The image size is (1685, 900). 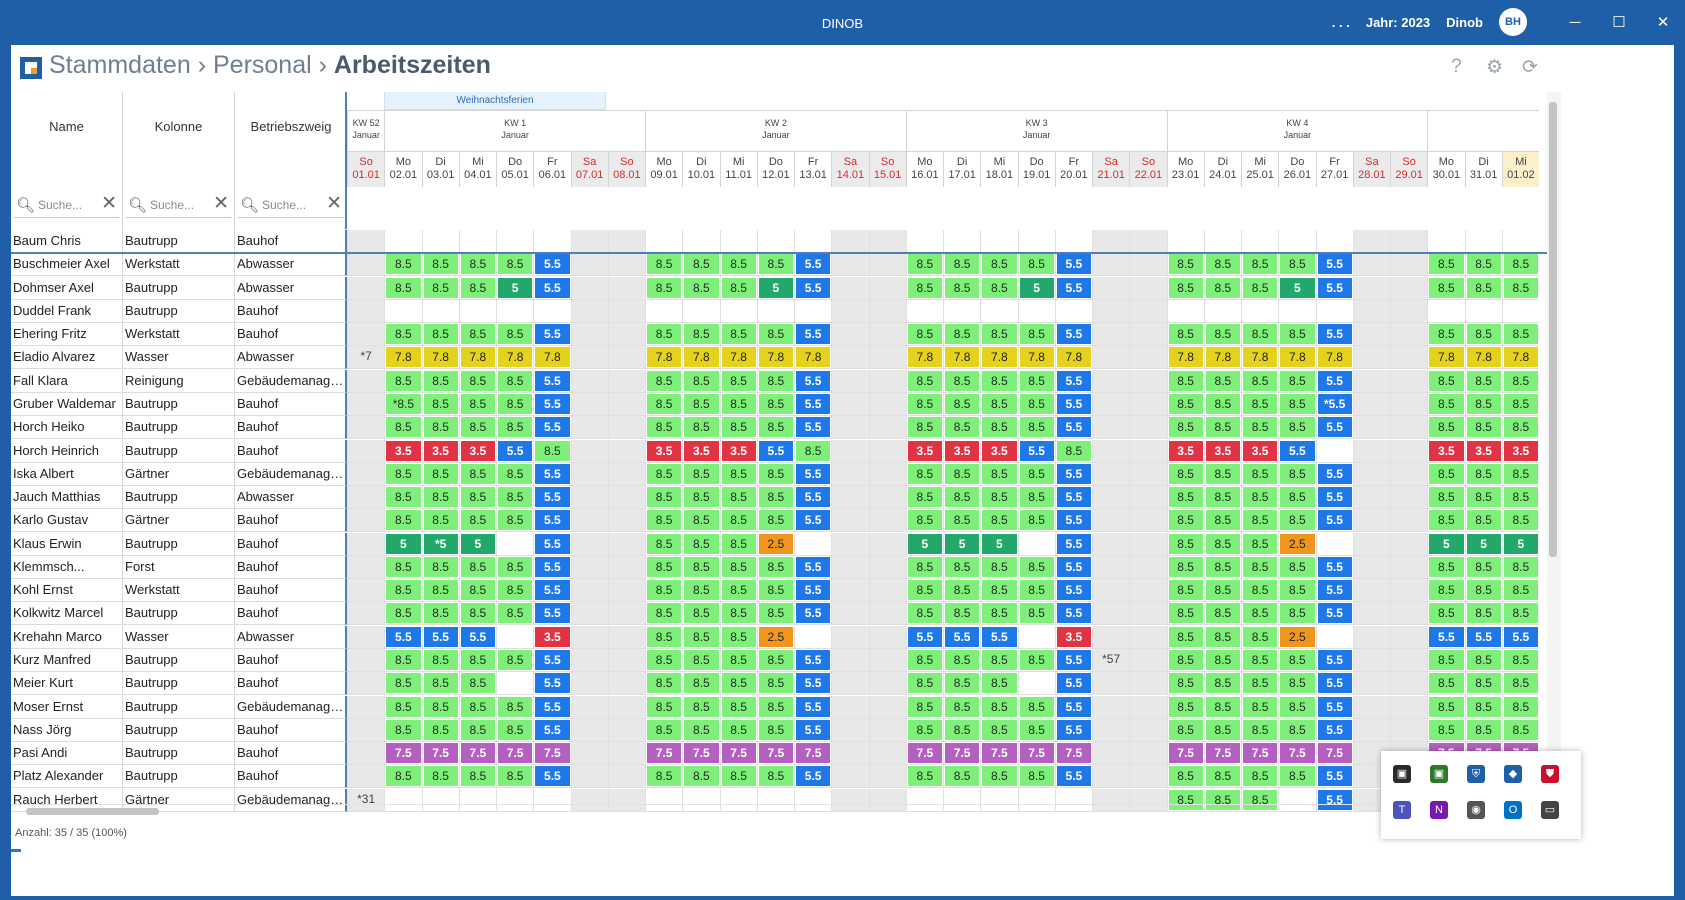 What do you see at coordinates (109, 203) in the screenshot?
I see `clear-icon: ✕` at bounding box center [109, 203].